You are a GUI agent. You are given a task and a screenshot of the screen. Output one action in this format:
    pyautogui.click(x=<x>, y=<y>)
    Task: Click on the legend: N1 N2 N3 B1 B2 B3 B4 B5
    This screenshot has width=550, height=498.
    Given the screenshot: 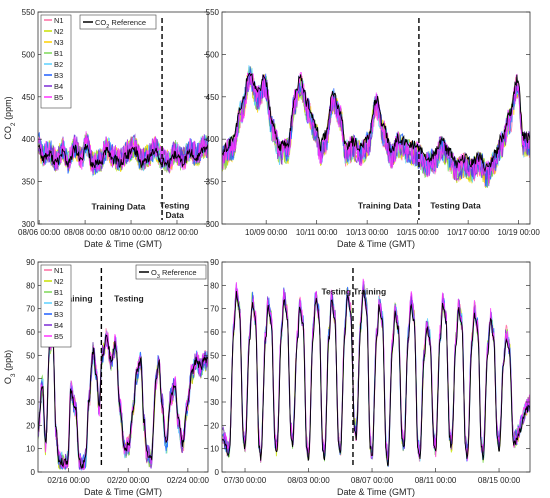 What is the action you would take?
    pyautogui.click(x=56, y=61)
    